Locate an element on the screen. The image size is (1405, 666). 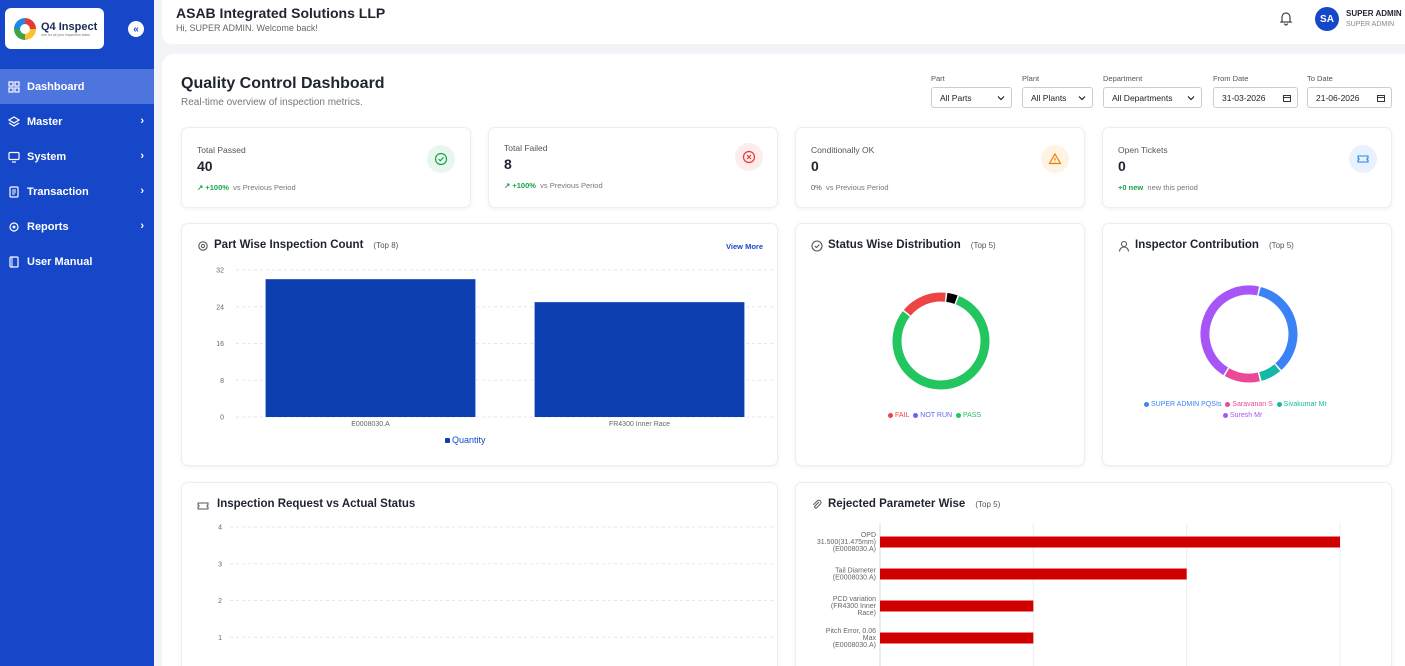
filter-from-date: From Date 31-03-2026 is located at coordinates (1255, 91).